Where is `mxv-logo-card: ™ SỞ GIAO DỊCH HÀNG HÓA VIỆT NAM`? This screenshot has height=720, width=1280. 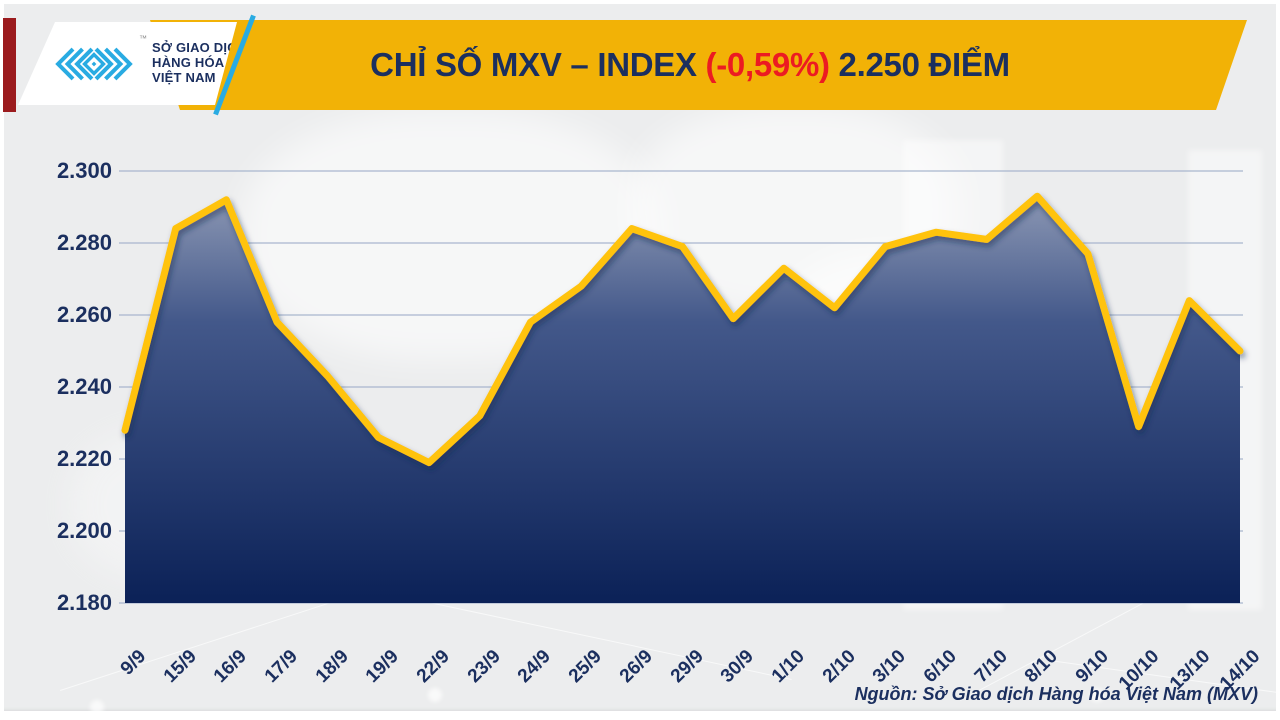 mxv-logo-card: ™ SỞ GIAO DỊCH HÀNG HÓA VIỆT NAM is located at coordinates (127, 63).